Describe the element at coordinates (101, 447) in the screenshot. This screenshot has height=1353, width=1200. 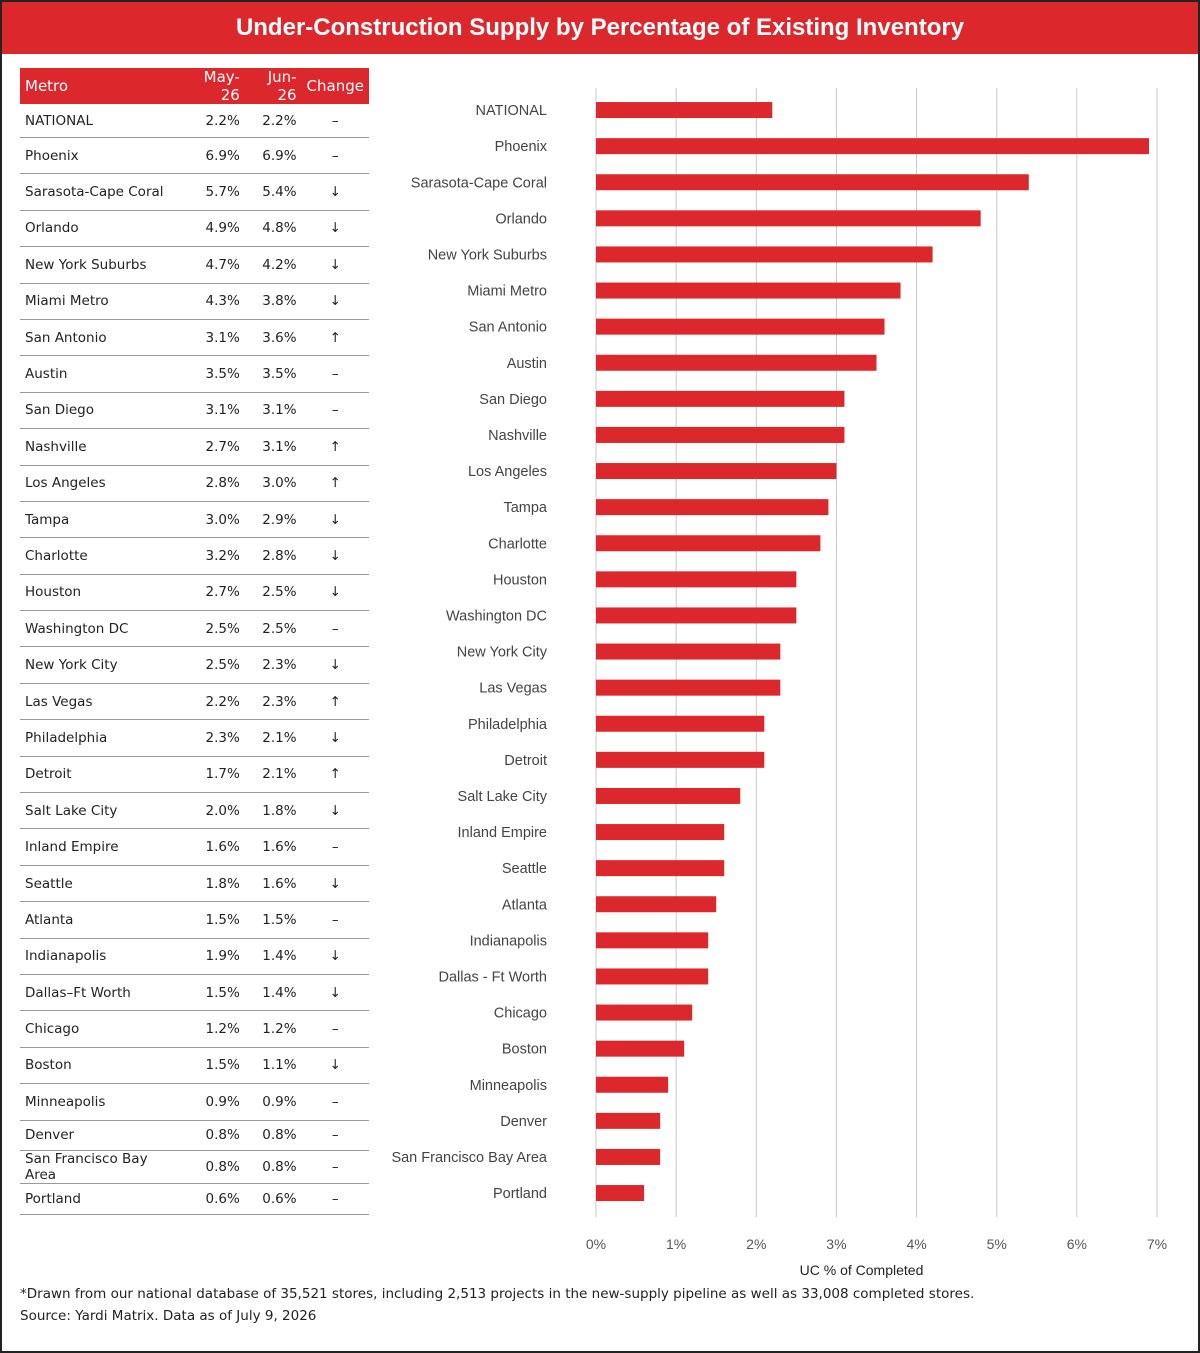
I see `cell-metro: Nashville` at that location.